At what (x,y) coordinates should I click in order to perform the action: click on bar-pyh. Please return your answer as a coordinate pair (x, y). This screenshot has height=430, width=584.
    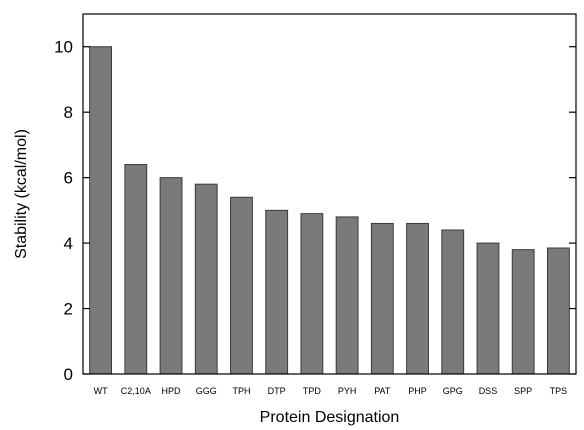
    Looking at the image, I should click on (347, 295).